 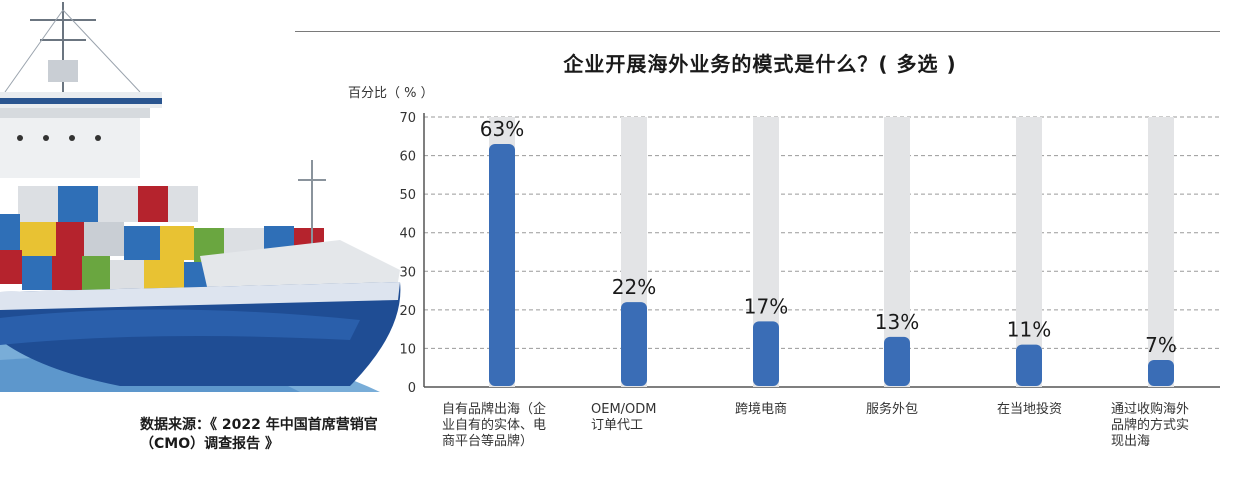 I want to click on x-category-label: 自有品牌出海（企 业自有的实体、电 商平台等品牌）, so click(x=494, y=426).